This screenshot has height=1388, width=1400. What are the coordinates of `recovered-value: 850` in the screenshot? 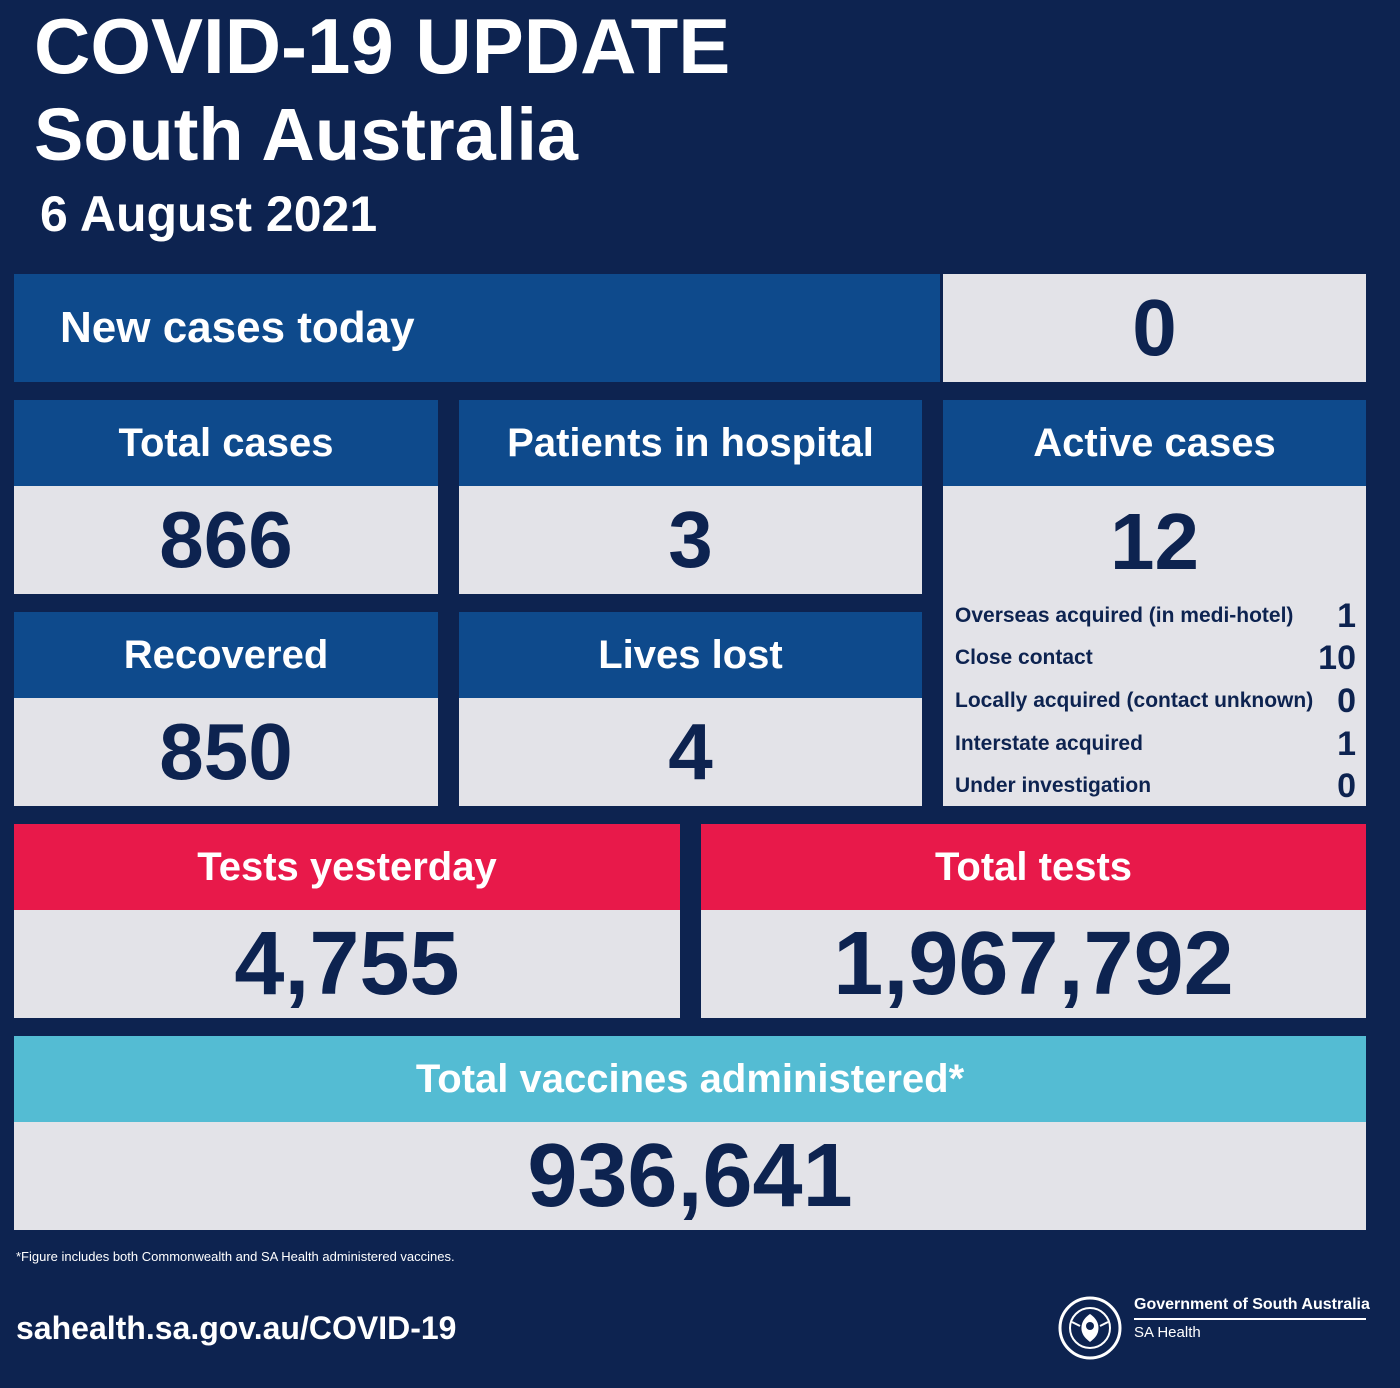 It's located at (226, 752).